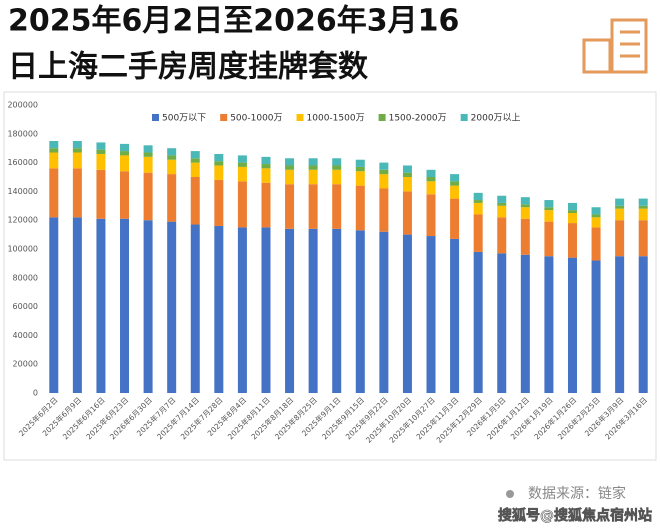  I want to click on chart-title-line-1: 2025年6月2日至2026年3月16, so click(233, 21).